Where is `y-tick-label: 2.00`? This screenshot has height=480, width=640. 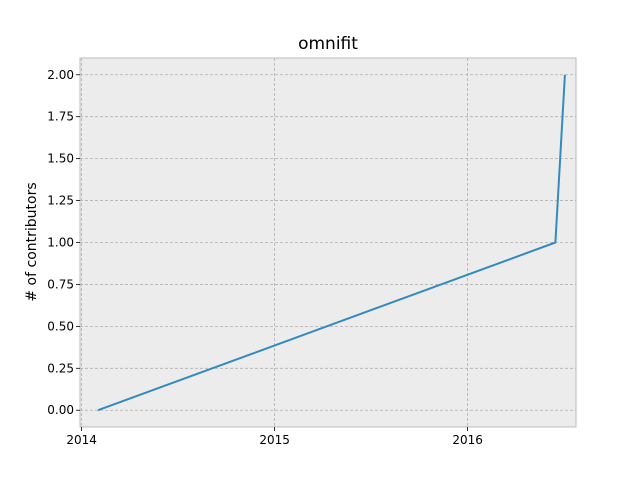
y-tick-label: 2.00 is located at coordinates (60, 75).